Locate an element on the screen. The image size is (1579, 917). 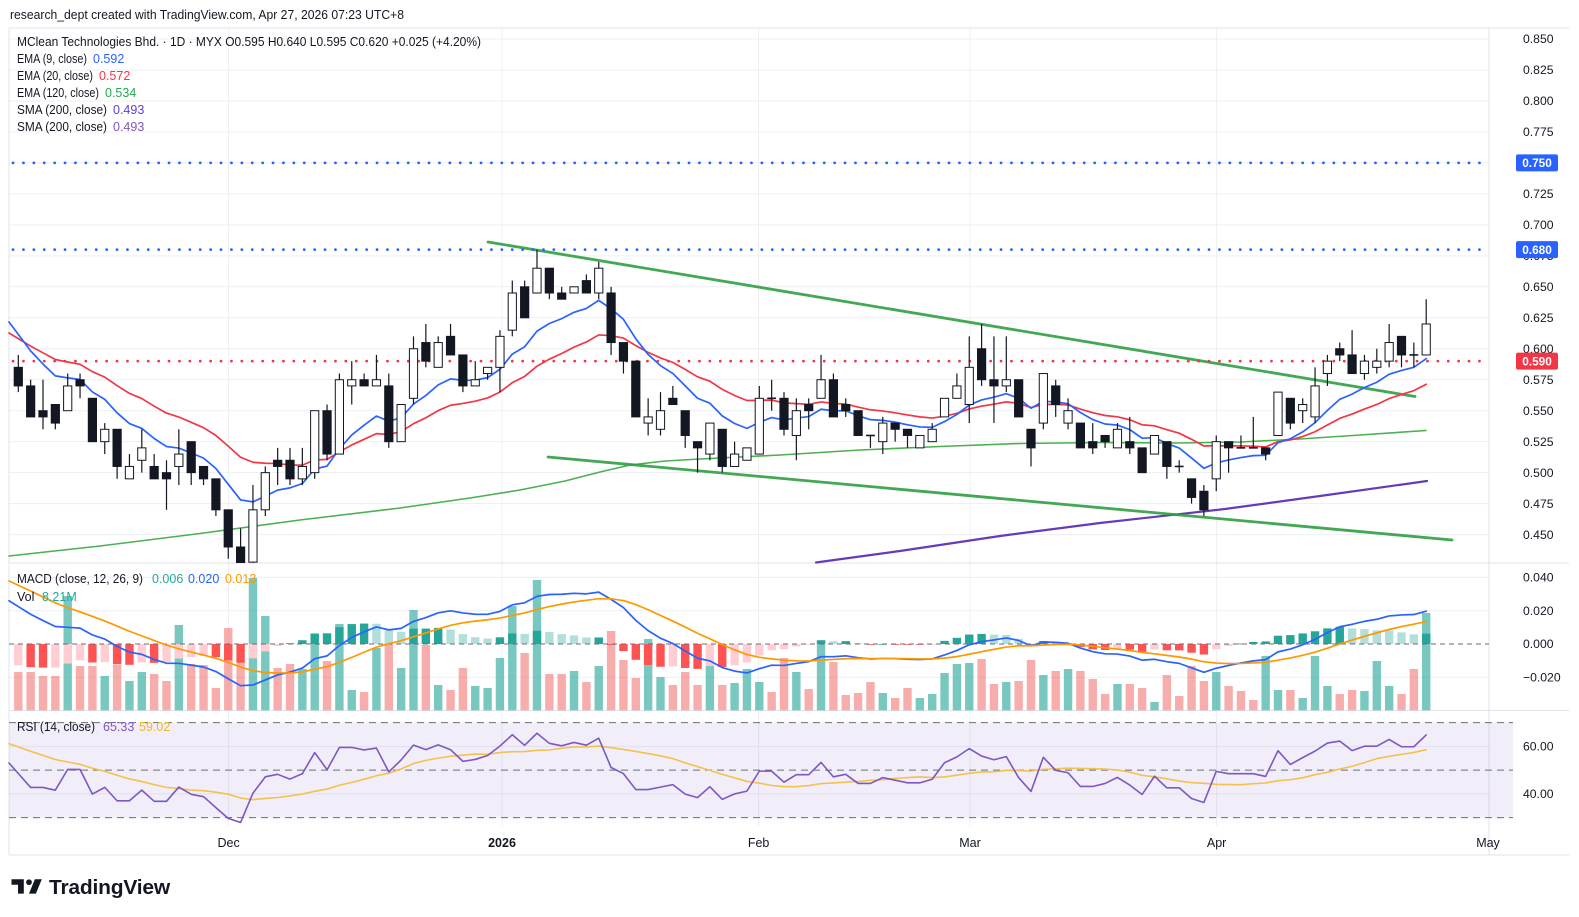
svg-text: 0.575 is located at coordinates (1538, 380).